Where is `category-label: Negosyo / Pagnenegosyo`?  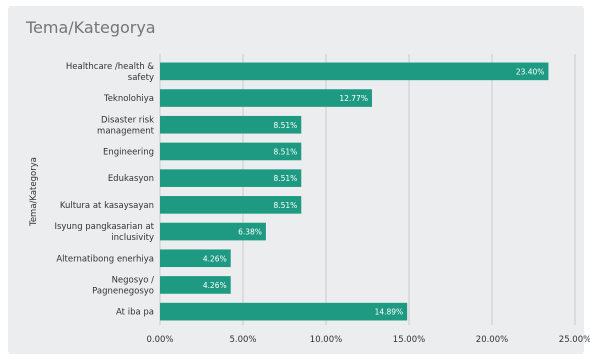 category-label: Negosyo / Pagnenegosyo is located at coordinates (123, 285).